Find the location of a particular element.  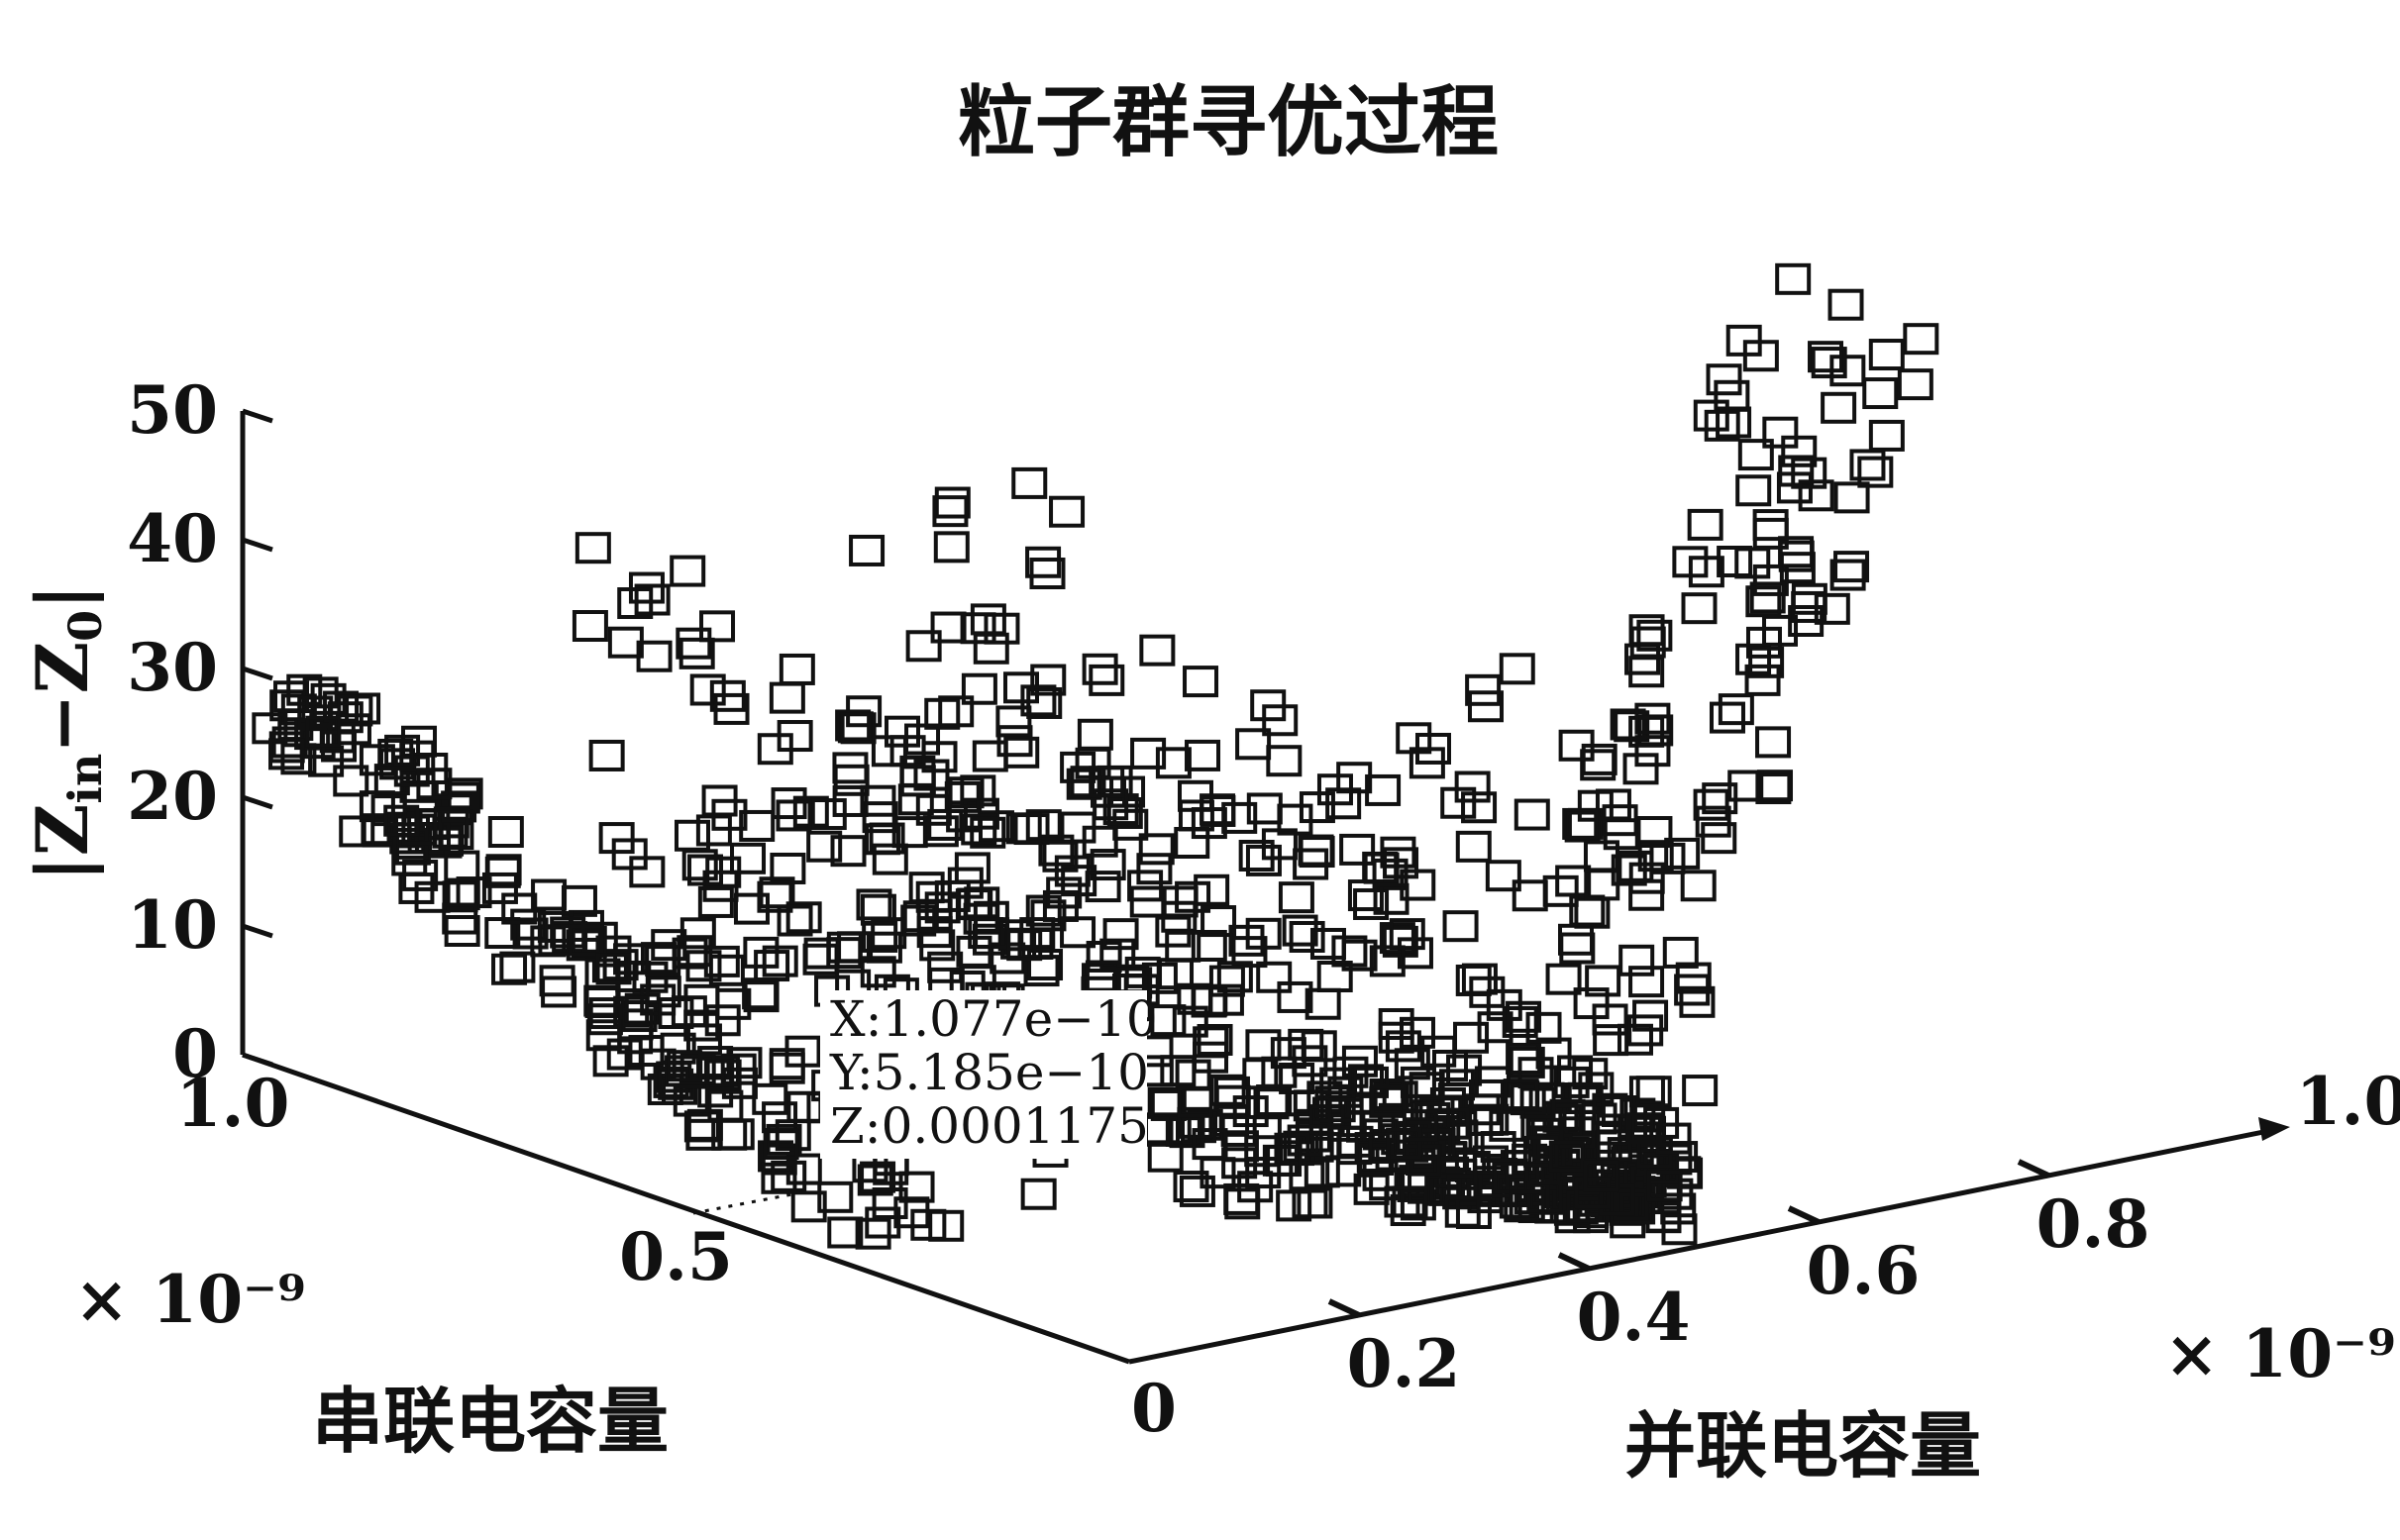

z-axis-ticks: 0 10 20 30 40 50 is located at coordinates (200, 732).